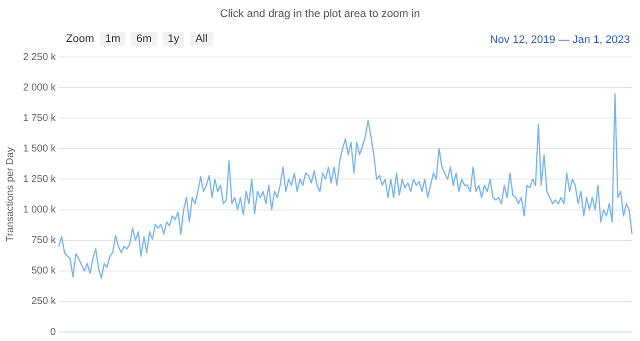 The width and height of the screenshot is (640, 341). I want to click on text: 1m, so click(113, 39).